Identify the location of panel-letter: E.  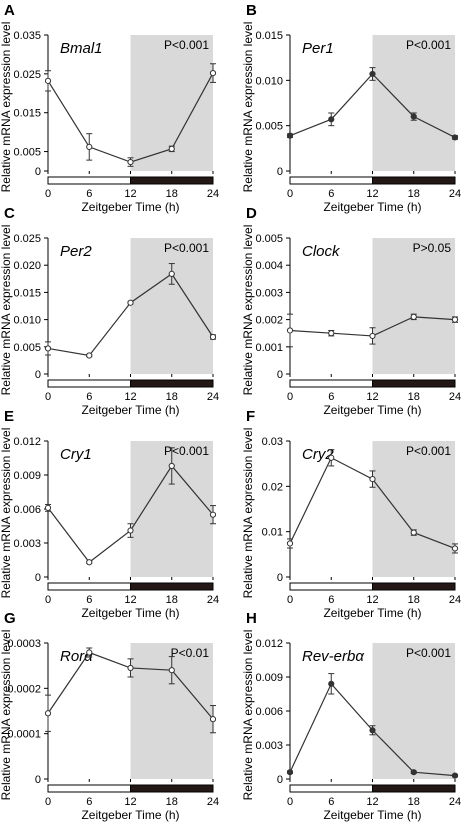
(9, 416).